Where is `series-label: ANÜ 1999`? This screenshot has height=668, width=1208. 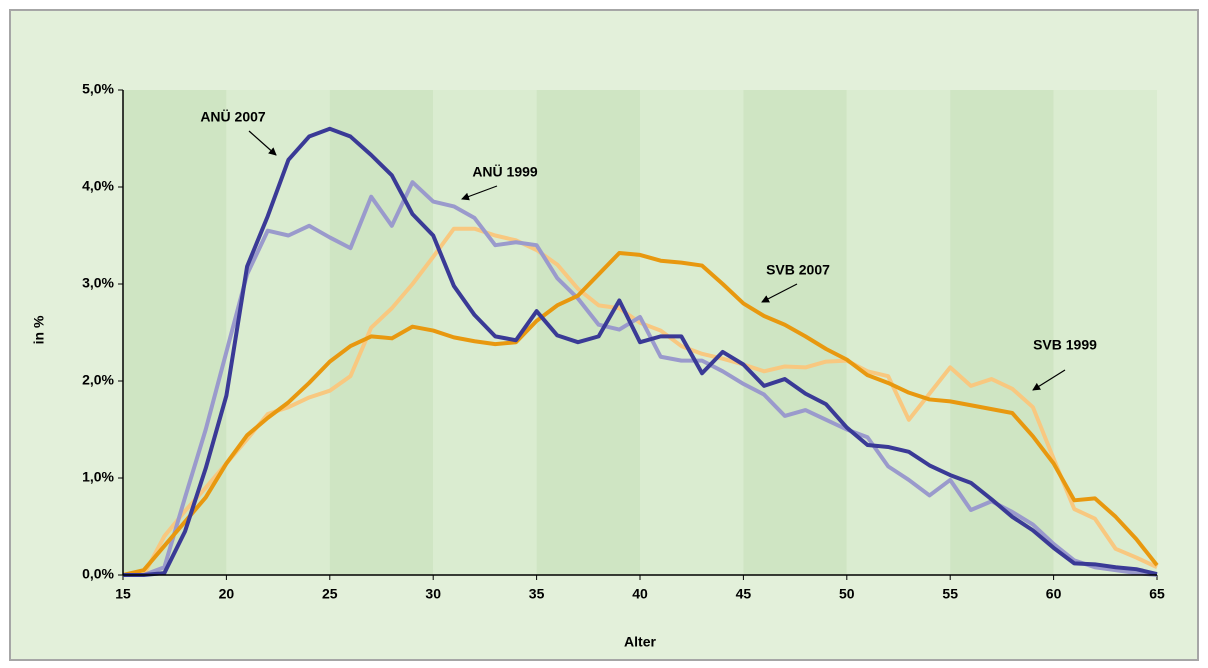 series-label: ANÜ 1999 is located at coordinates (505, 172).